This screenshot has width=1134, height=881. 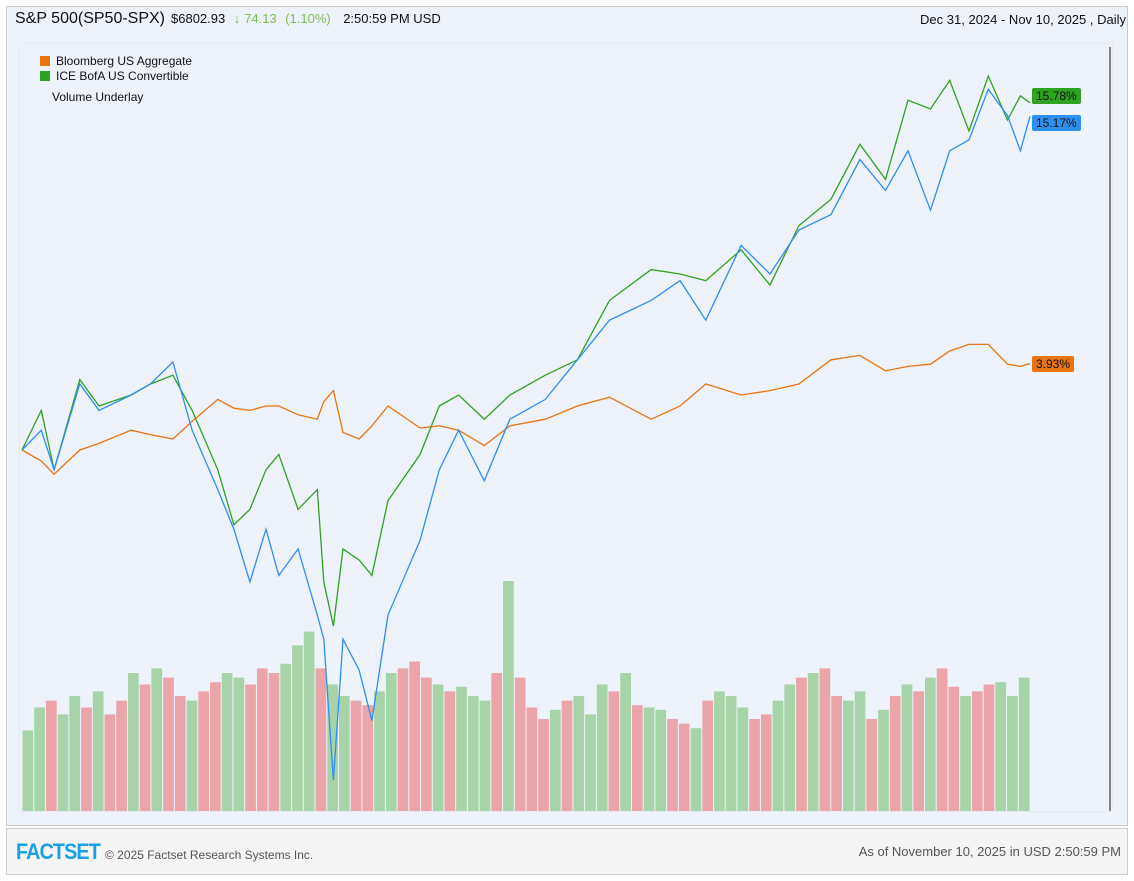 I want to click on legend-label: Bloomberg US Aggregate, so click(x=124, y=61).